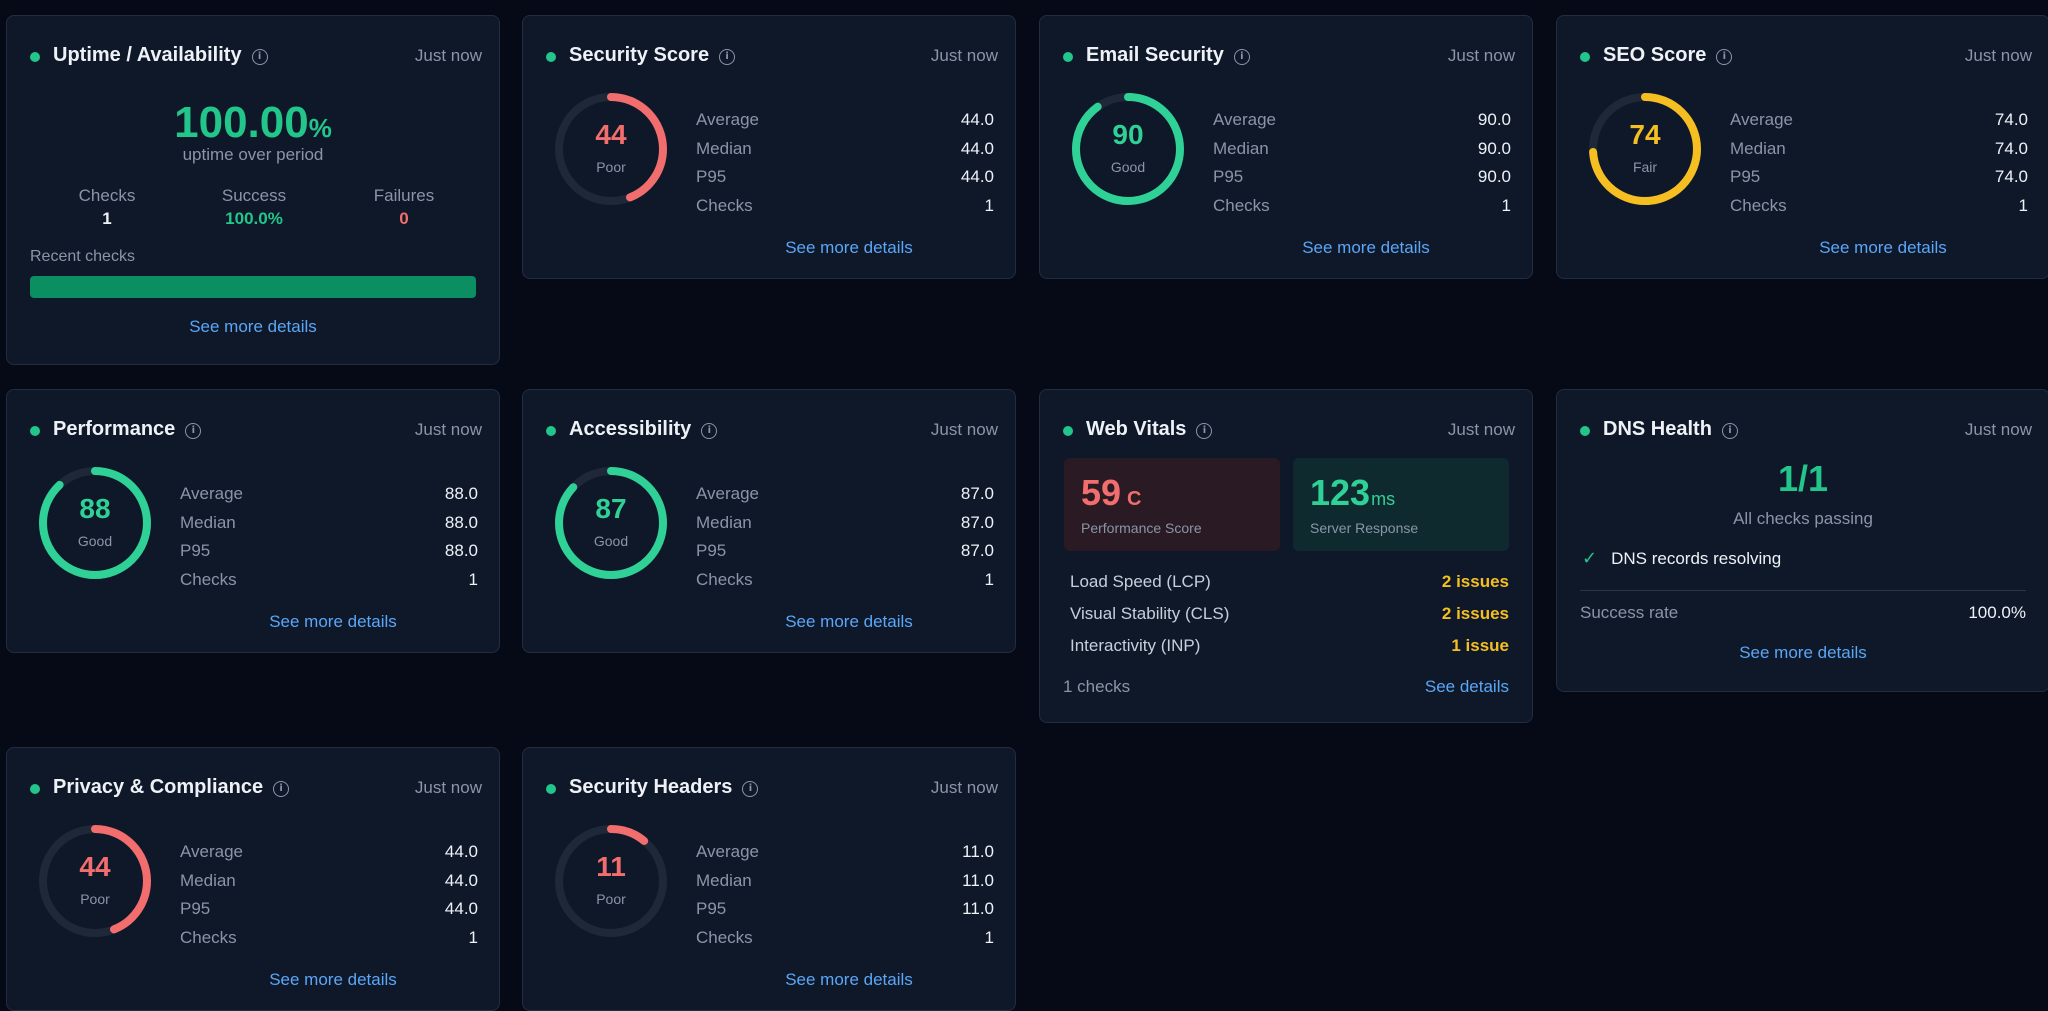 This screenshot has height=1011, width=2048. Describe the element at coordinates (1149, 429) in the screenshot. I see `card-title: Web Vitals i` at that location.